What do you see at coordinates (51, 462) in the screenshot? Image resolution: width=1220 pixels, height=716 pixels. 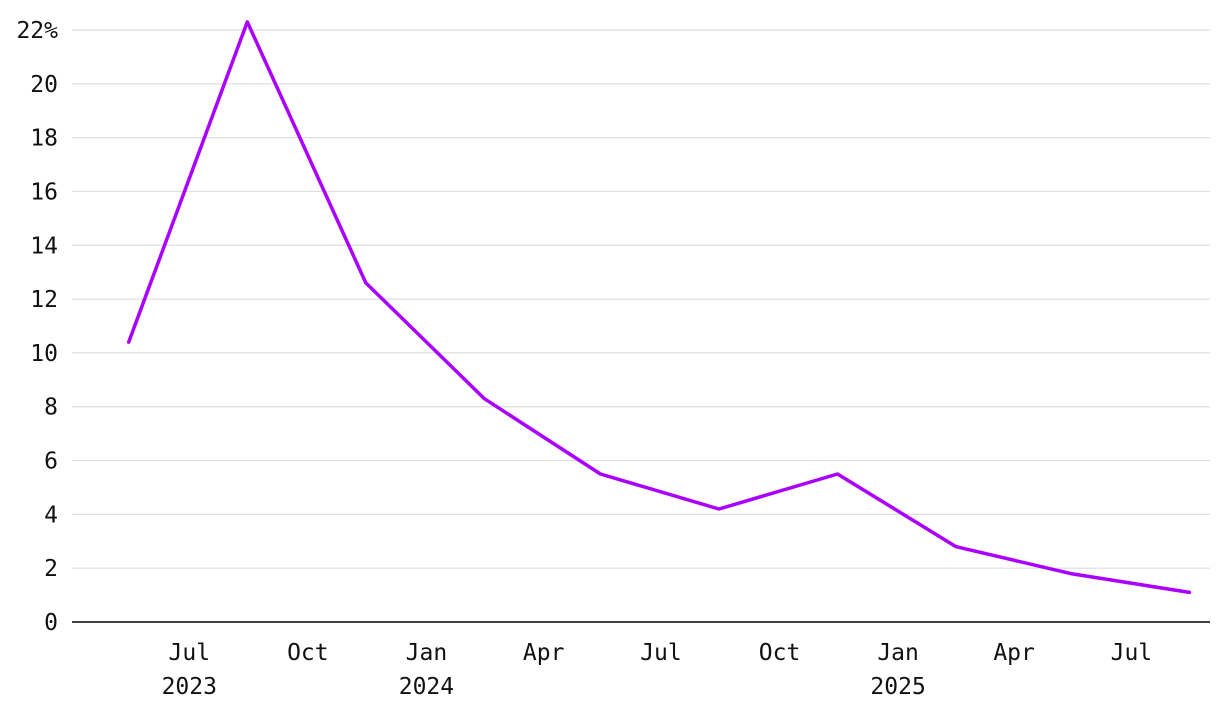 I see `y-tick-label: 6` at bounding box center [51, 462].